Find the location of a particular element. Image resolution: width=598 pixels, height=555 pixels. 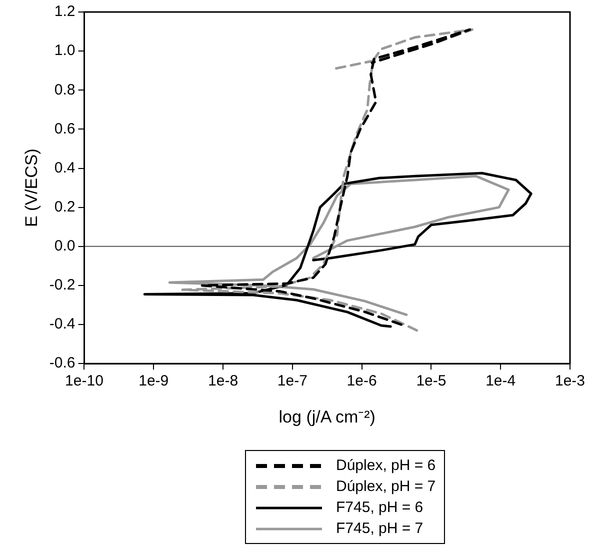

legend-label: F745, pH = 7 is located at coordinates (380, 528).